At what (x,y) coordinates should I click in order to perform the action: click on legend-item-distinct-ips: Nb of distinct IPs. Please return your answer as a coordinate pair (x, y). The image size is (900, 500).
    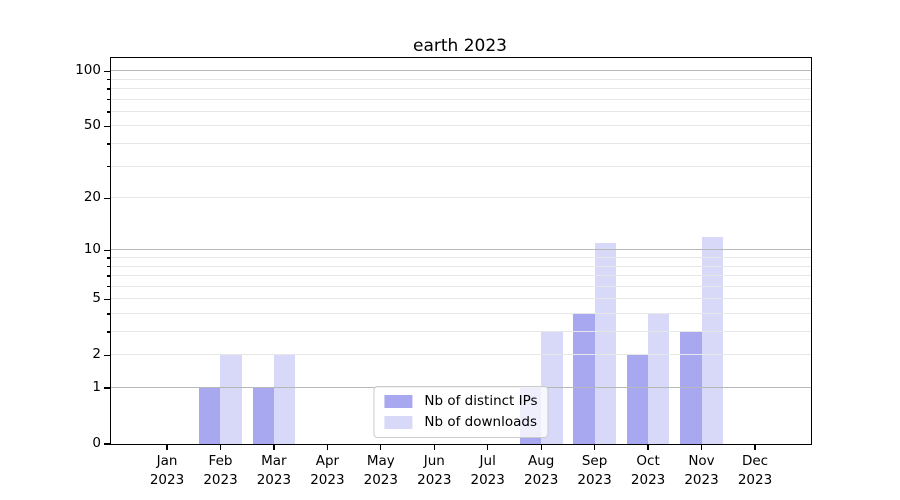
    Looking at the image, I should click on (461, 401).